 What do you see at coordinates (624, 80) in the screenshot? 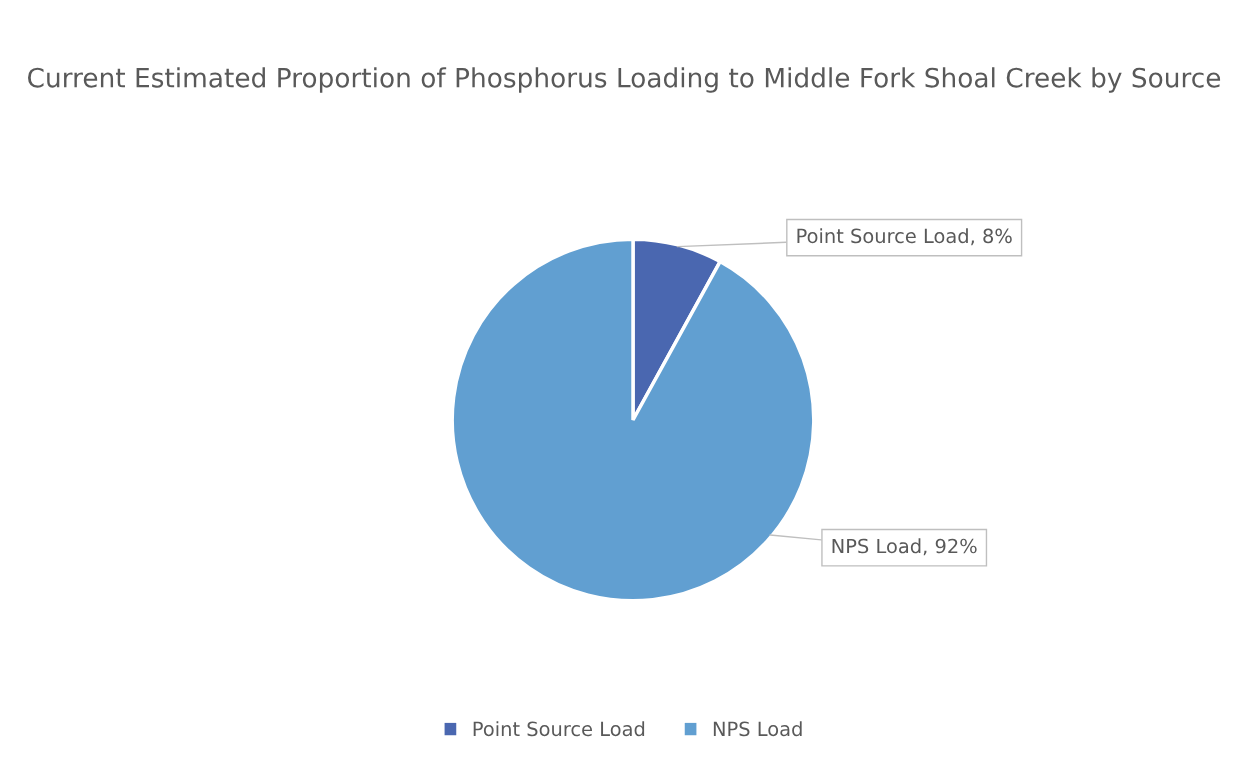
I see `chart-title: Current Estimated Proportion of Phosphorus Loading to Middle Fork Shoal Creek by Source` at bounding box center [624, 80].